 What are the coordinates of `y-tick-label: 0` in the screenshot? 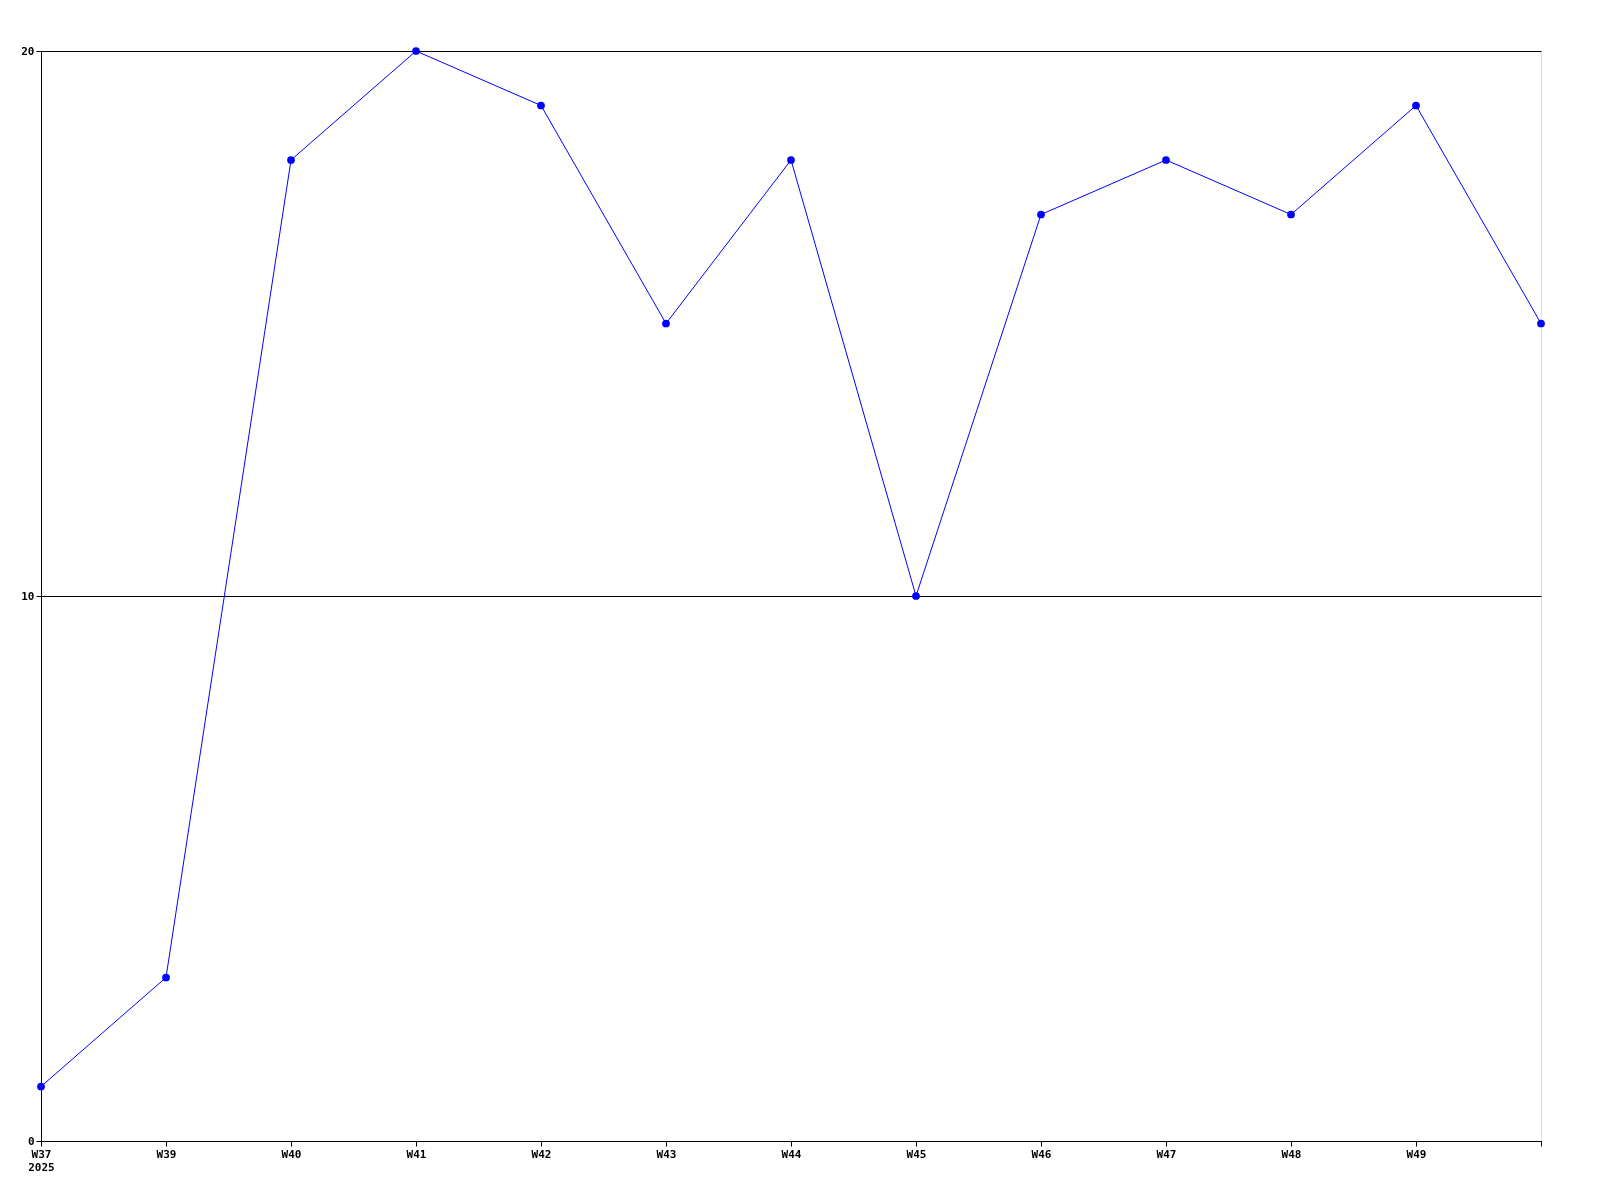 It's located at (31, 1141).